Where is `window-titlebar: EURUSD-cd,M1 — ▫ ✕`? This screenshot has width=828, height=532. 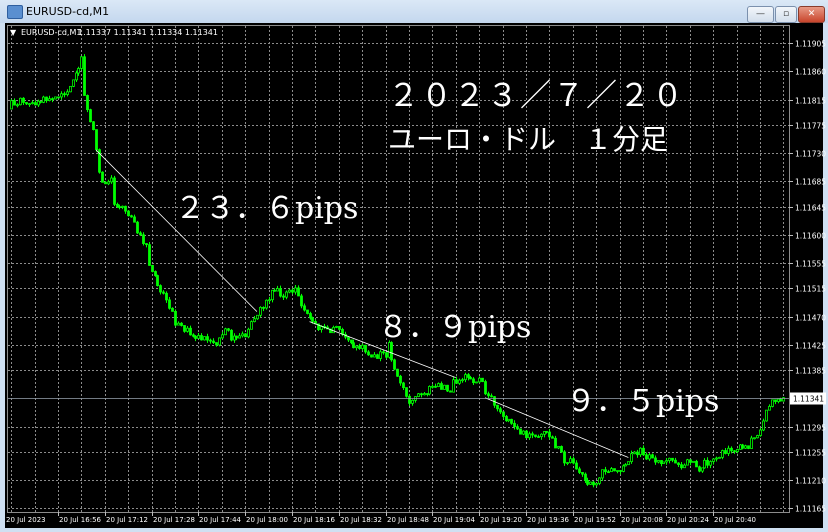 window-titlebar: EURUSD-cd,M1 — ▫ ✕ is located at coordinates (414, 11).